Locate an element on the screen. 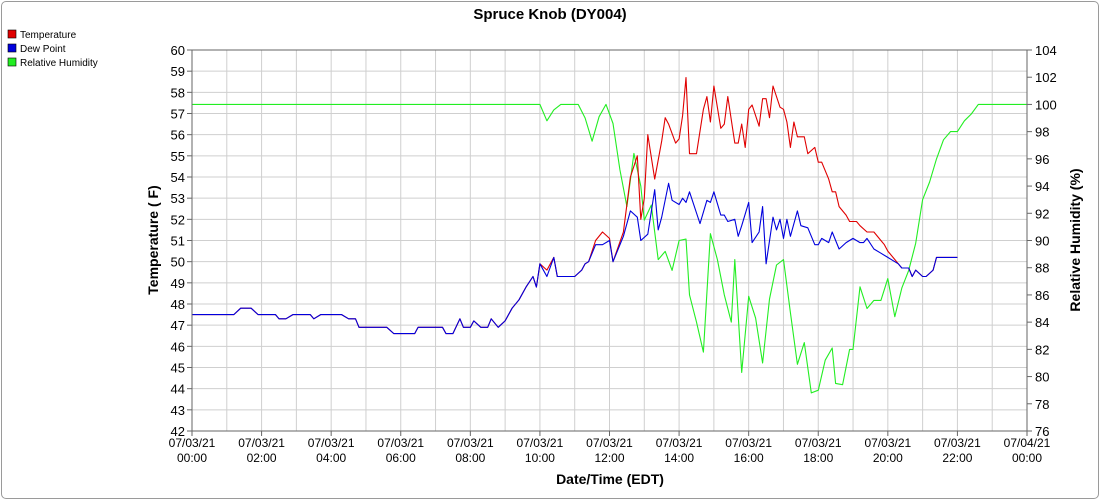  right-tick-label: 88 is located at coordinates (1042, 268).